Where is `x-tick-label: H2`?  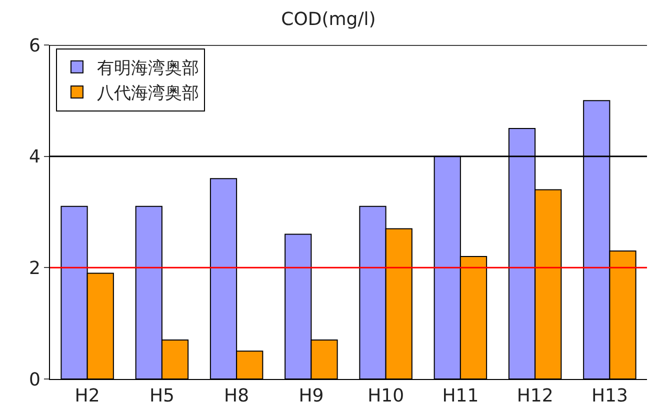 x-tick-label: H2 is located at coordinates (87, 396).